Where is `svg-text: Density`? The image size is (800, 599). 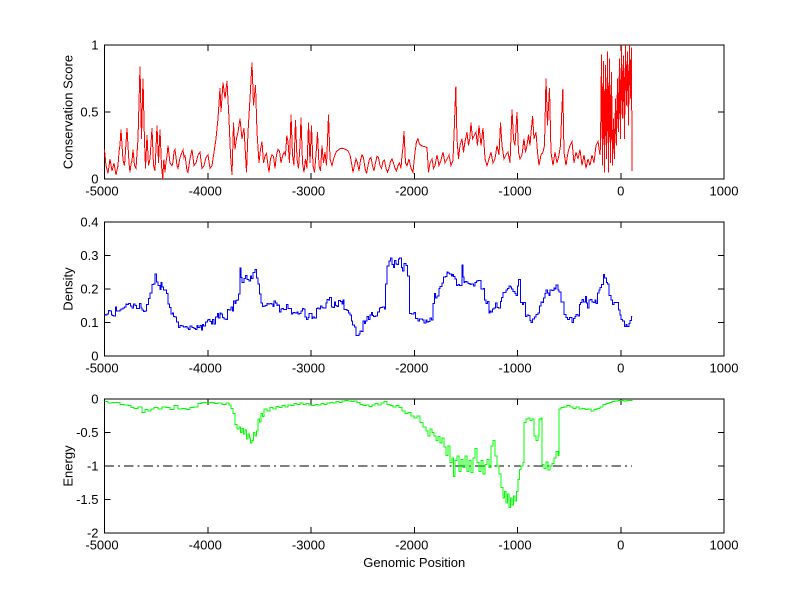 svg-text: Density is located at coordinates (68, 289).